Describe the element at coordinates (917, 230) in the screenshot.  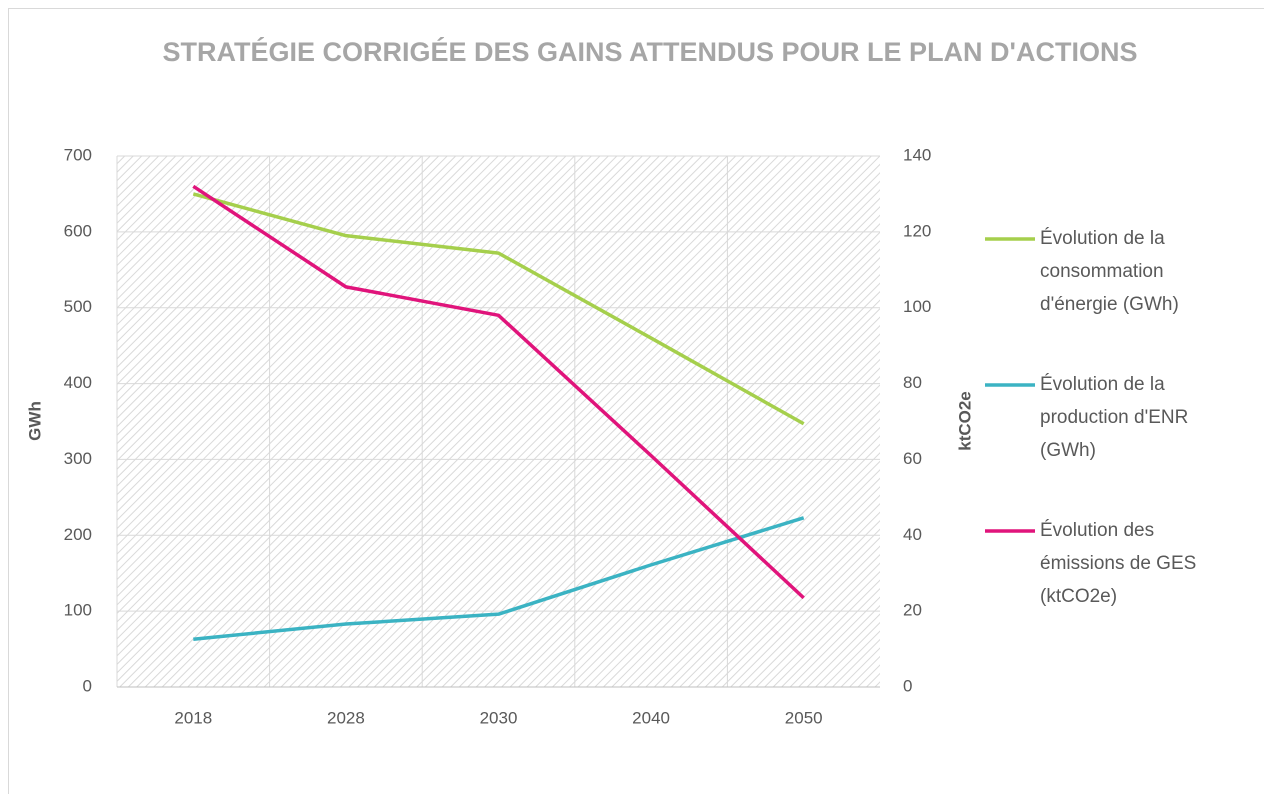
I see `y2-tick-label: 120` at that location.